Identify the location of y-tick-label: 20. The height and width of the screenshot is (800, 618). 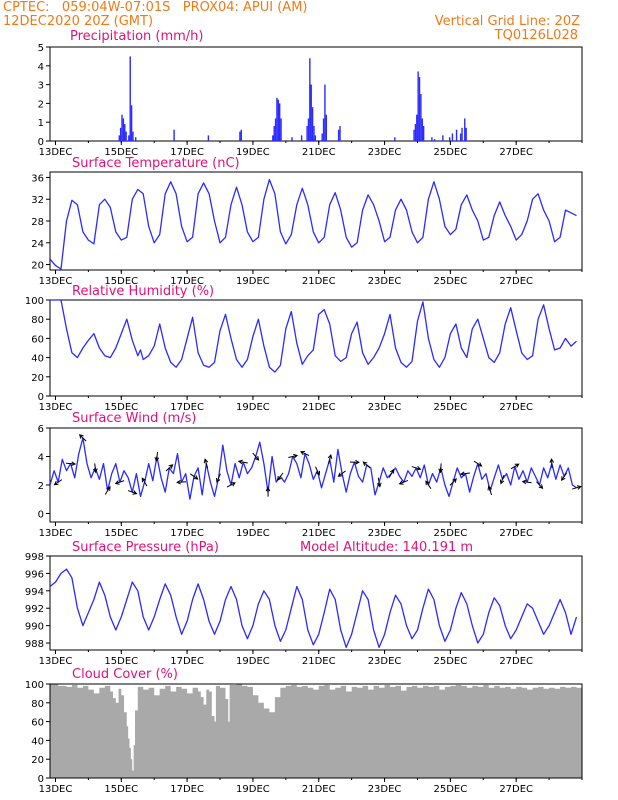
(37, 760).